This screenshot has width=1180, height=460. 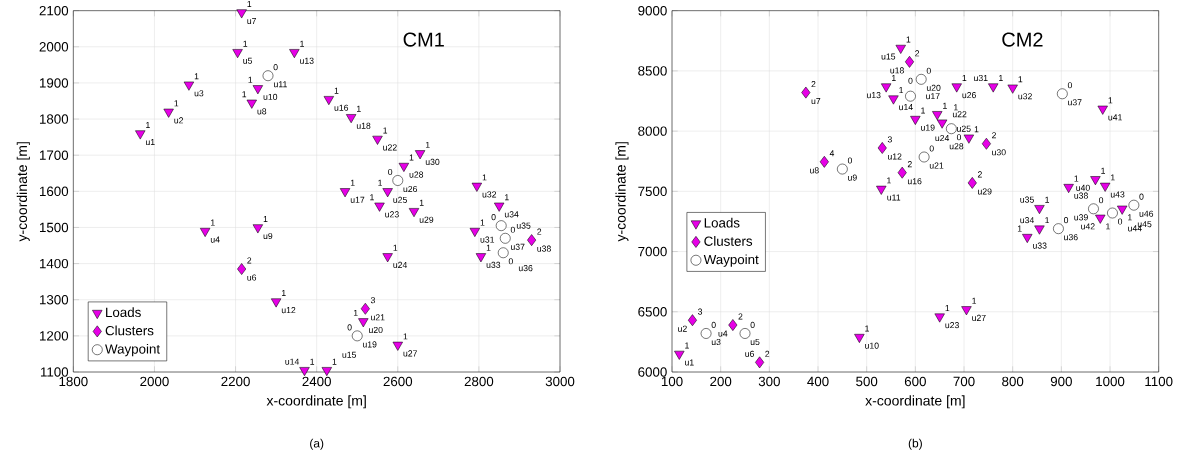 I want to click on y-tick-label: 1600, so click(x=54, y=191).